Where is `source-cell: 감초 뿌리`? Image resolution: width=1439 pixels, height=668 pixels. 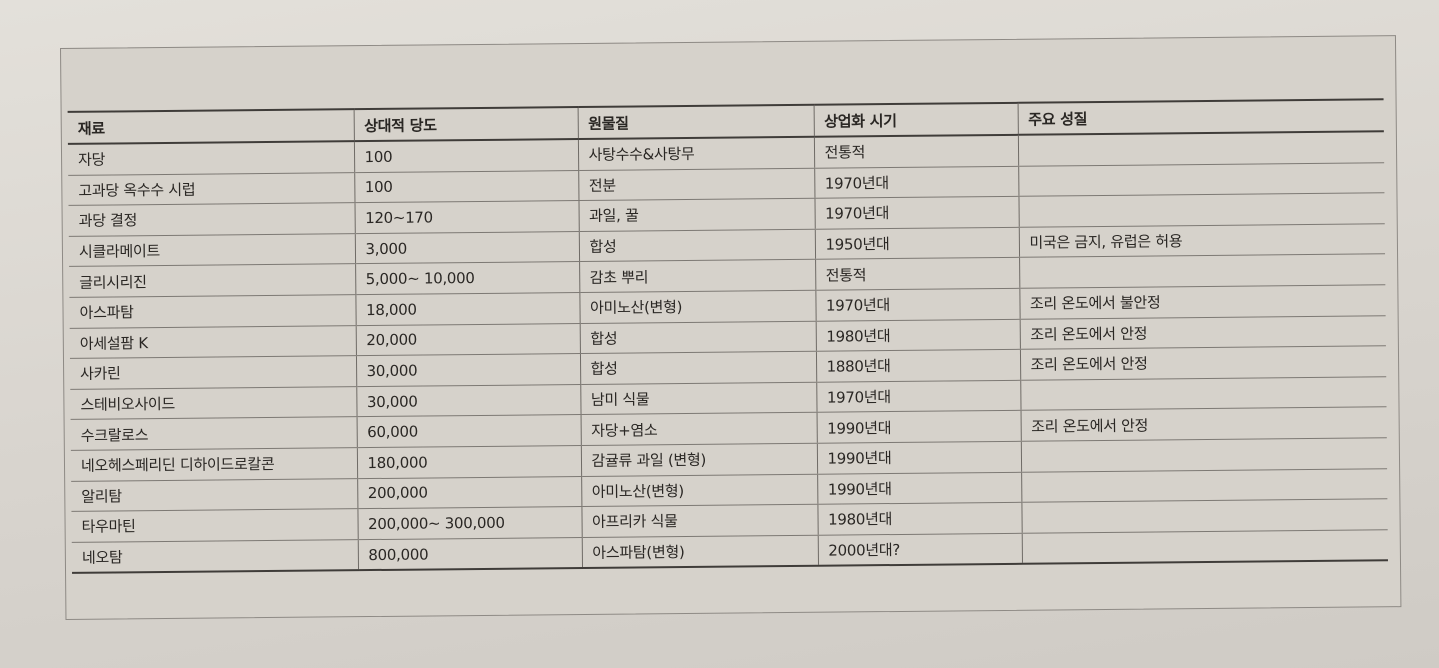
source-cell: 감초 뿌리 is located at coordinates (697, 276).